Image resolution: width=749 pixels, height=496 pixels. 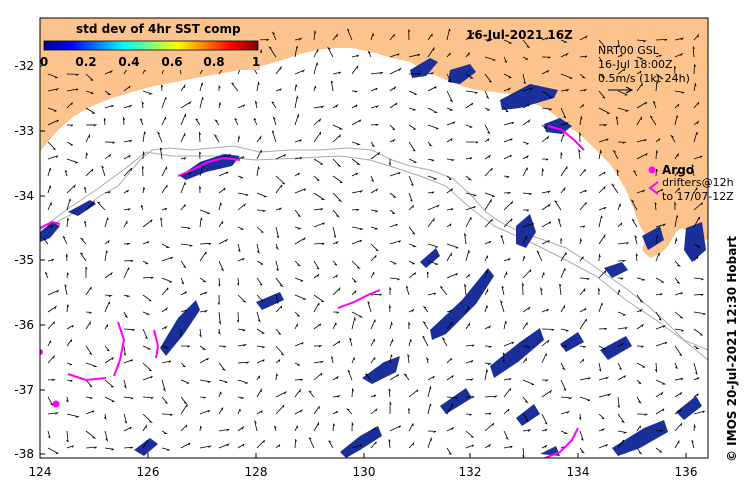 I want to click on model-name: NRT00 GSL, so click(x=629, y=50).